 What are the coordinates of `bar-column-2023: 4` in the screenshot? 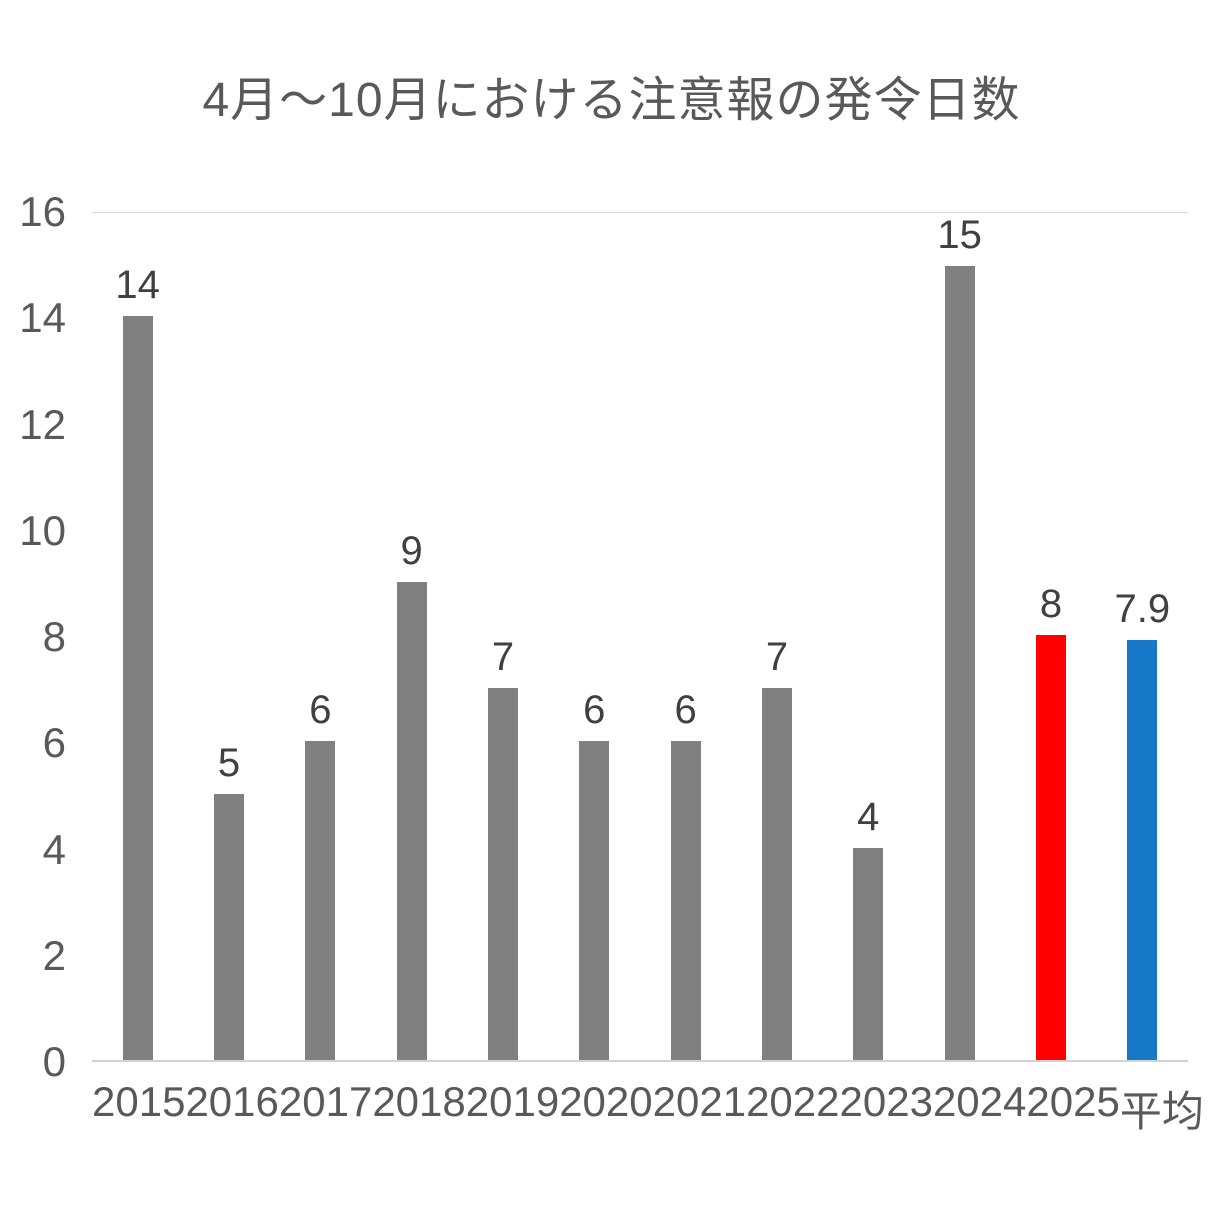 It's located at (868, 636).